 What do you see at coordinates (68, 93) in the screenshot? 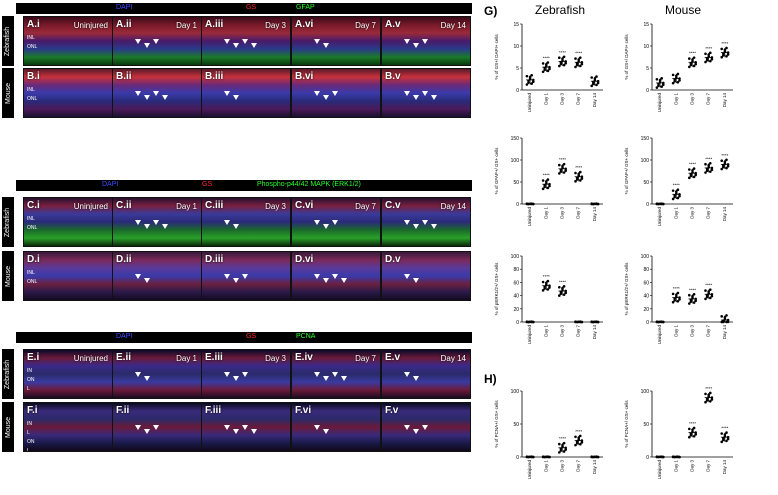
I see `micrograph-panel: B.i INL ONL` at bounding box center [68, 93].